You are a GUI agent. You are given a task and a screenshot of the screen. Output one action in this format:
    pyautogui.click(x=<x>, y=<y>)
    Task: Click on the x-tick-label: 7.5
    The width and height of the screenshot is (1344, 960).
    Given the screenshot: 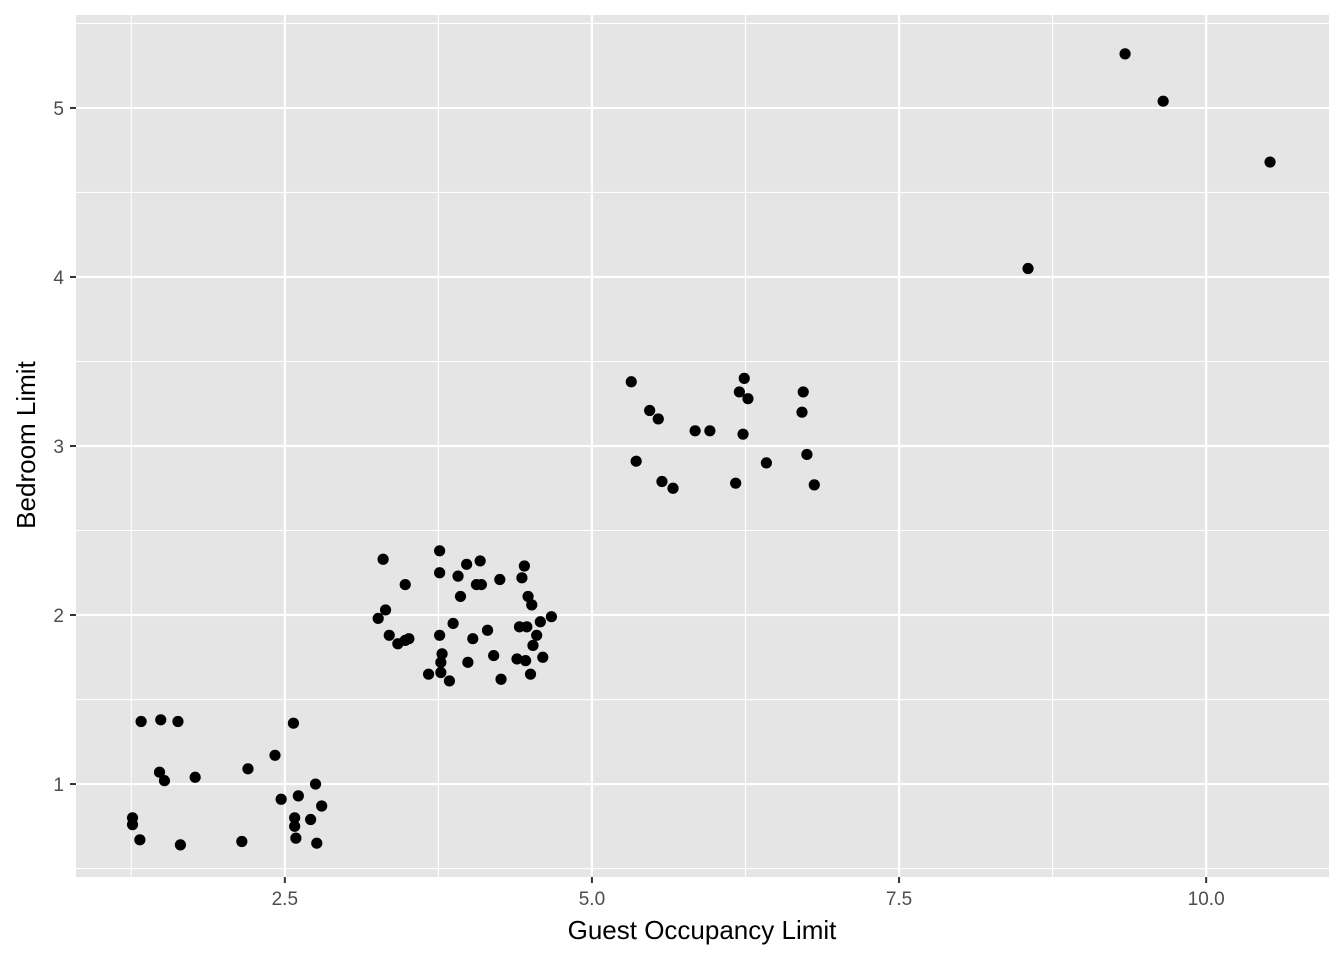 What is the action you would take?
    pyautogui.click(x=899, y=899)
    